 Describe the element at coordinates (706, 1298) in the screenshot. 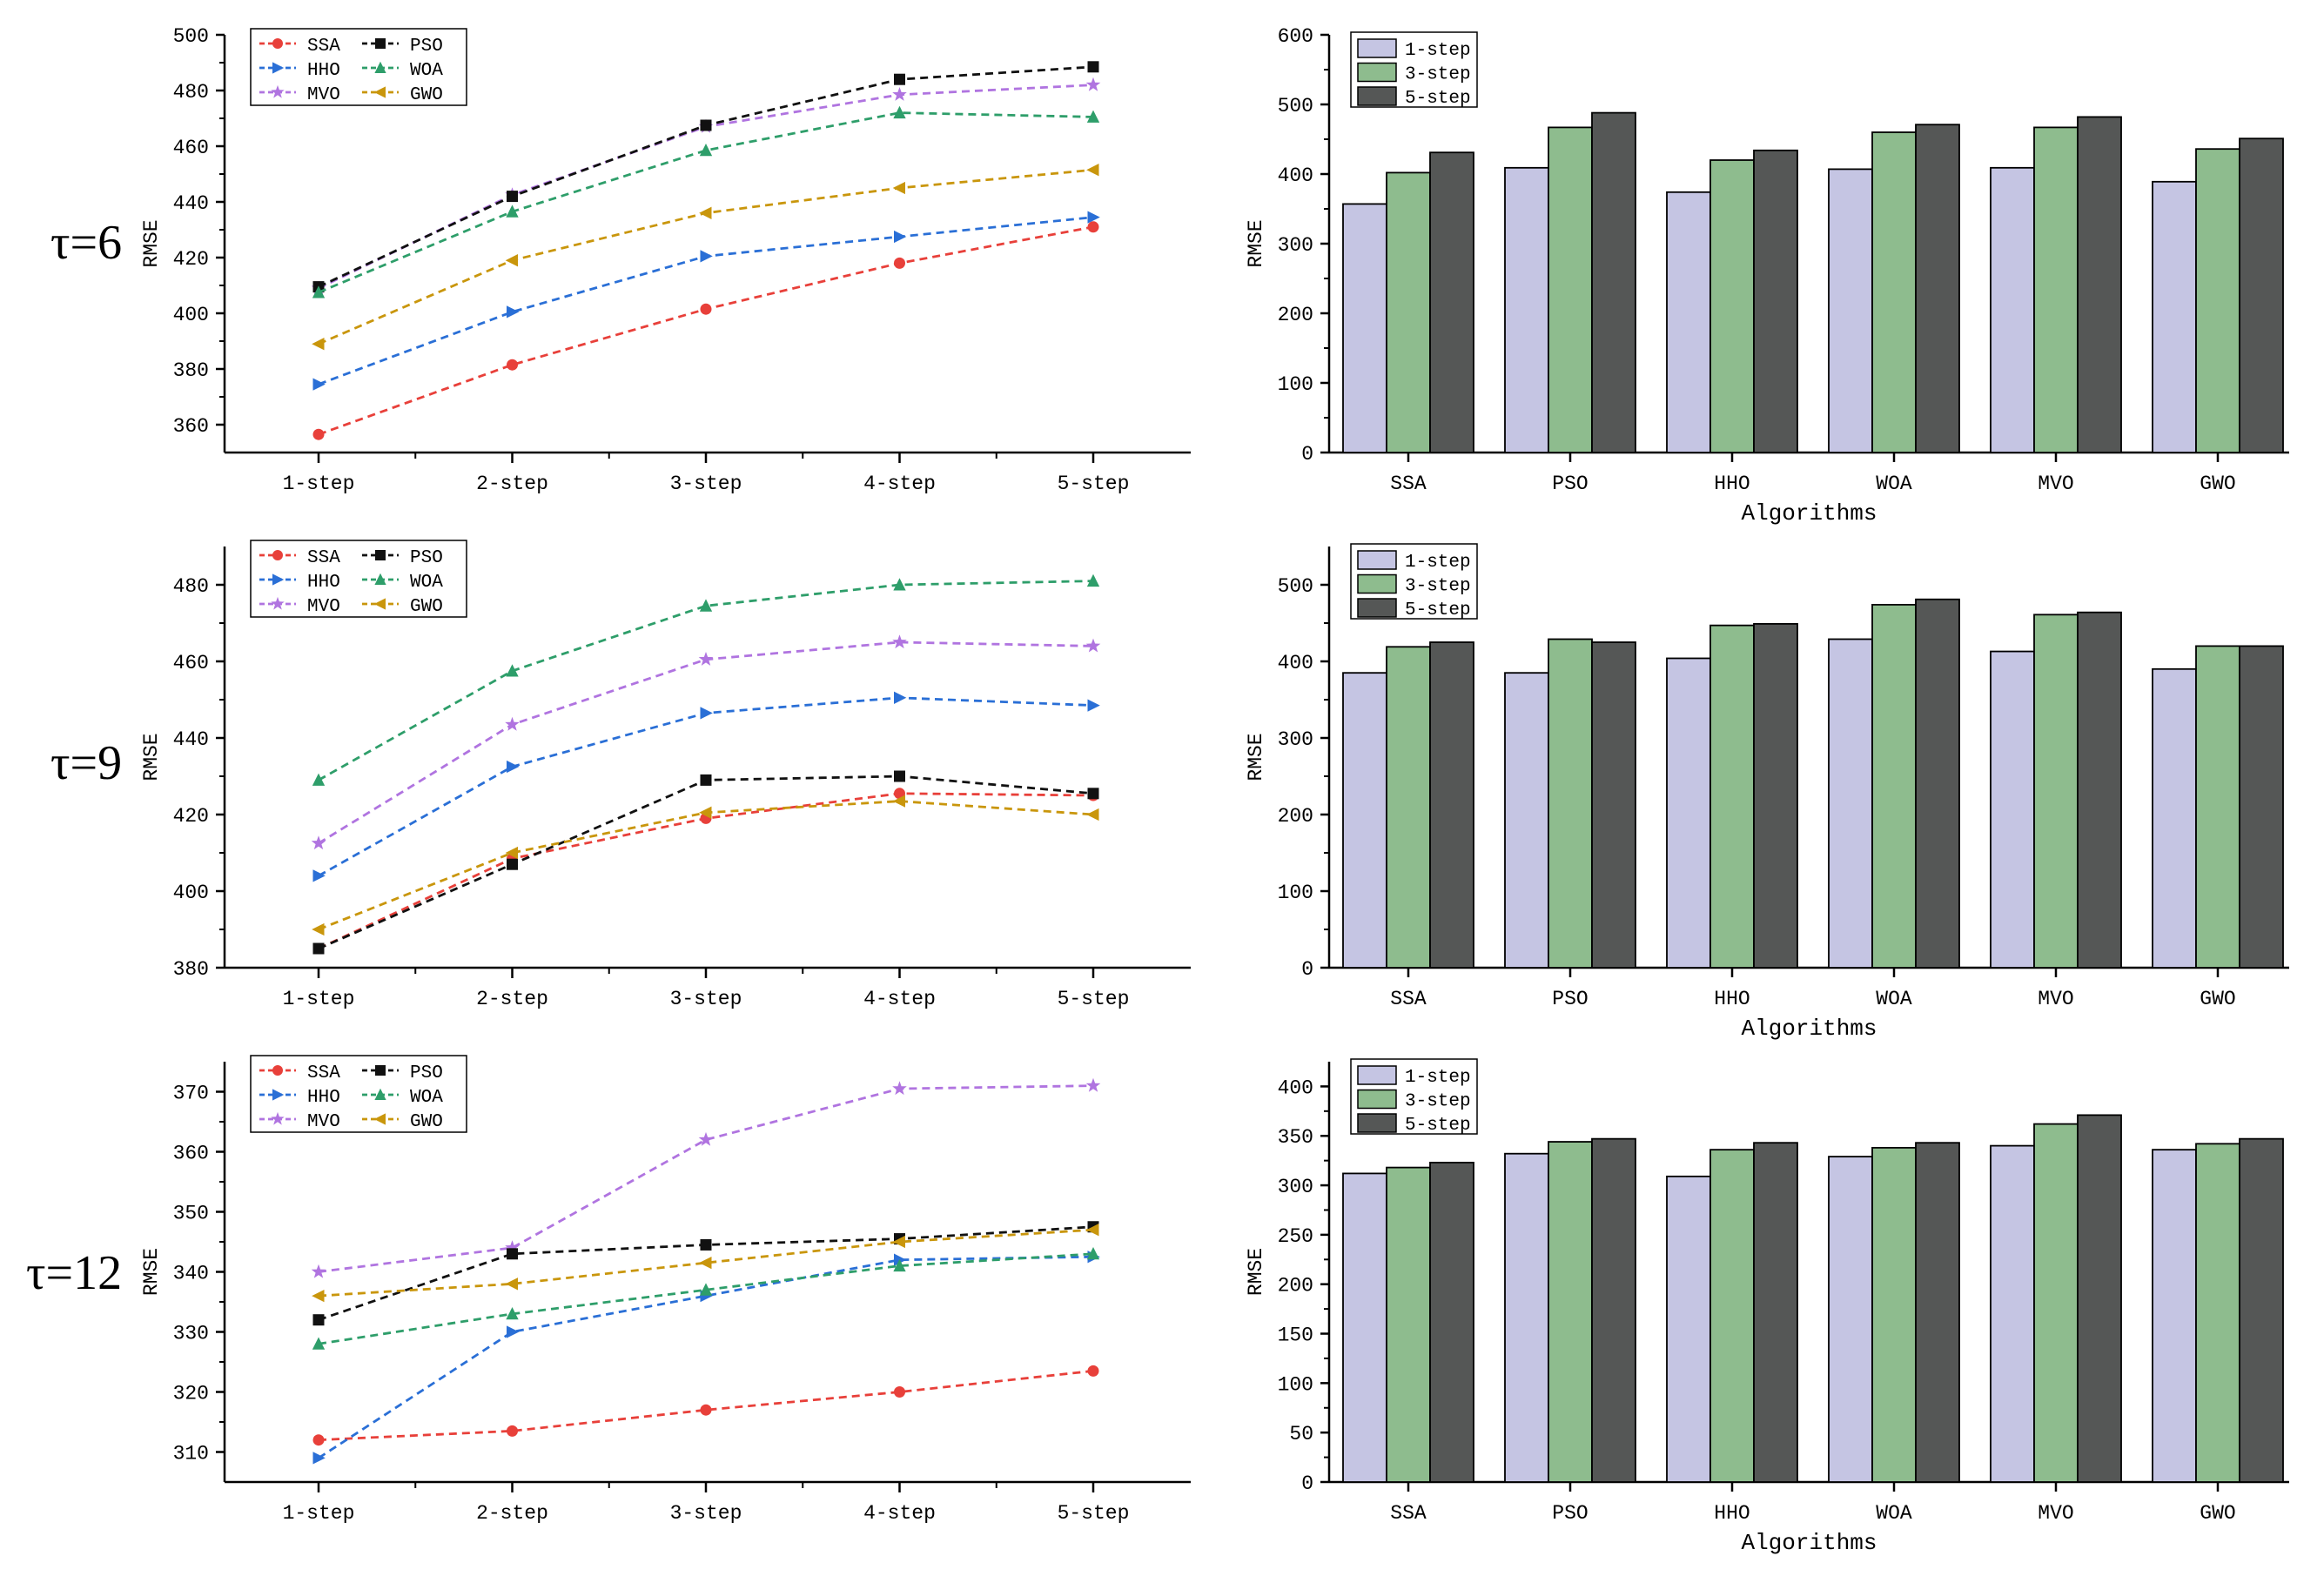

I see `series-line-WOA` at that location.